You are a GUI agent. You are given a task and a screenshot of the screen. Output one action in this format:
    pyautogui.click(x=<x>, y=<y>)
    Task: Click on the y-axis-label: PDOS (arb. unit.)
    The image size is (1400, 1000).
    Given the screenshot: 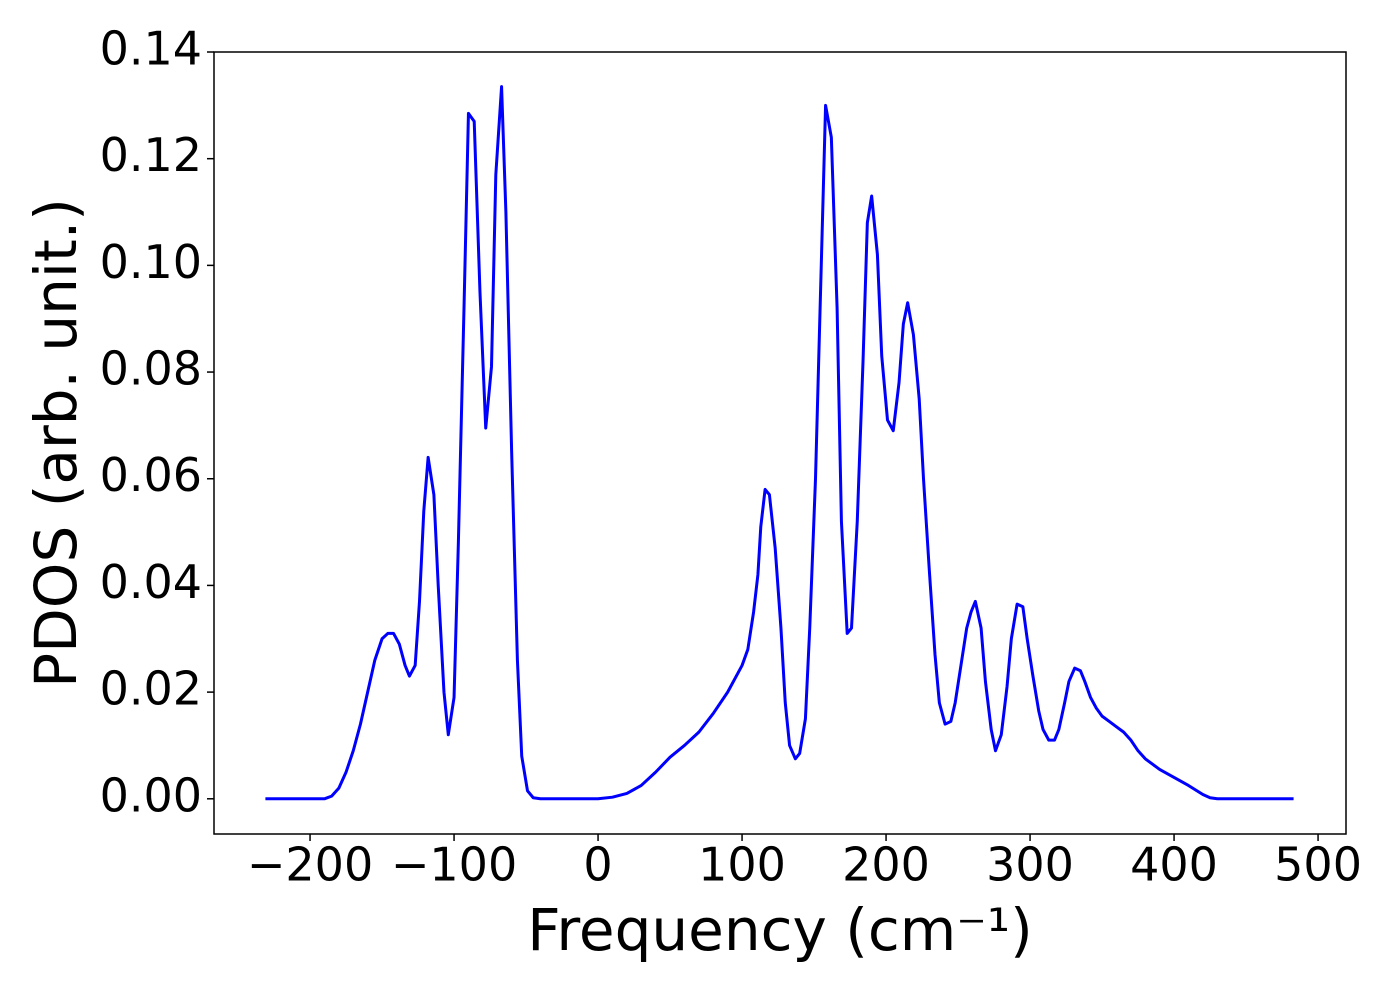 What is the action you would take?
    pyautogui.click(x=56, y=443)
    